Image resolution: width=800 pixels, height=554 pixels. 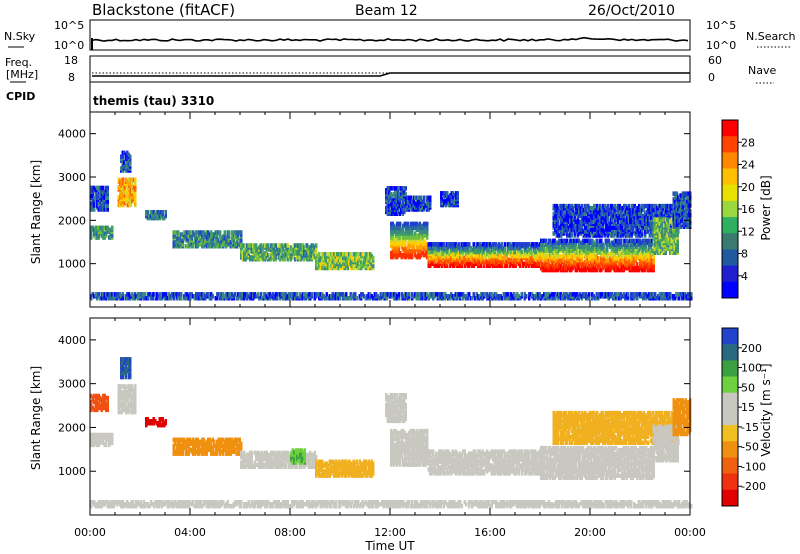 I want to click on noise-right-tick-bottom: 10^0, so click(x=721, y=45).